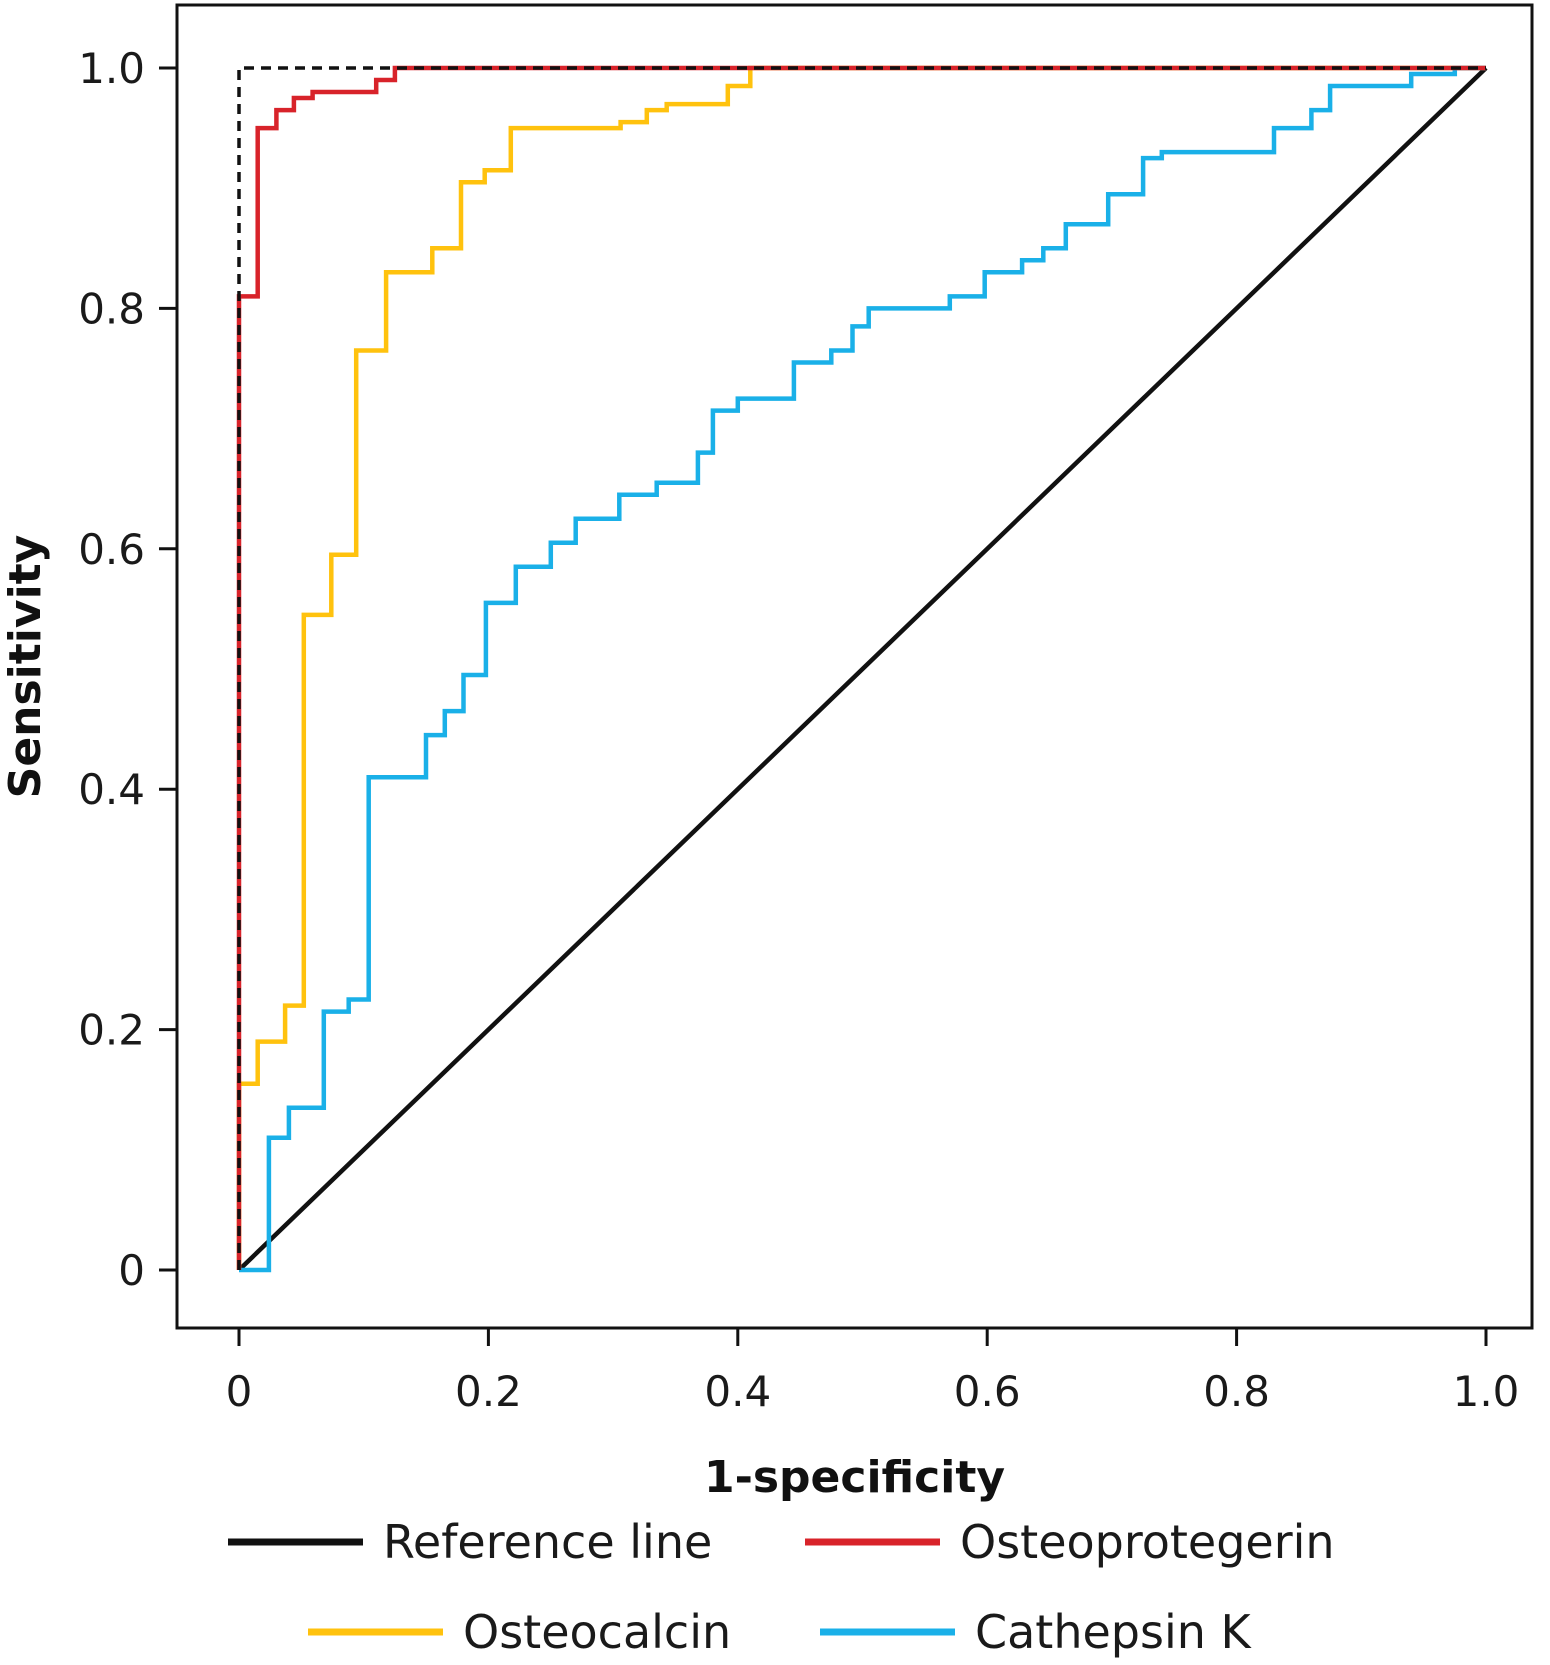  Describe the element at coordinates (111, 308) in the screenshot. I see `y-tick-label: 0.8` at that location.